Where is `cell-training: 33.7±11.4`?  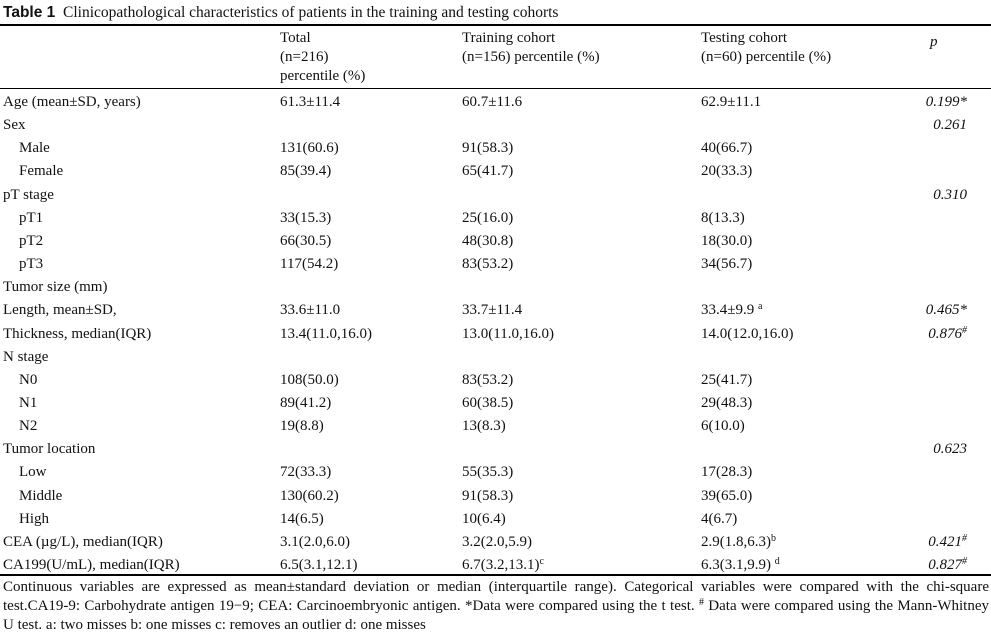 cell-training: 33.7±11.4 is located at coordinates (492, 310).